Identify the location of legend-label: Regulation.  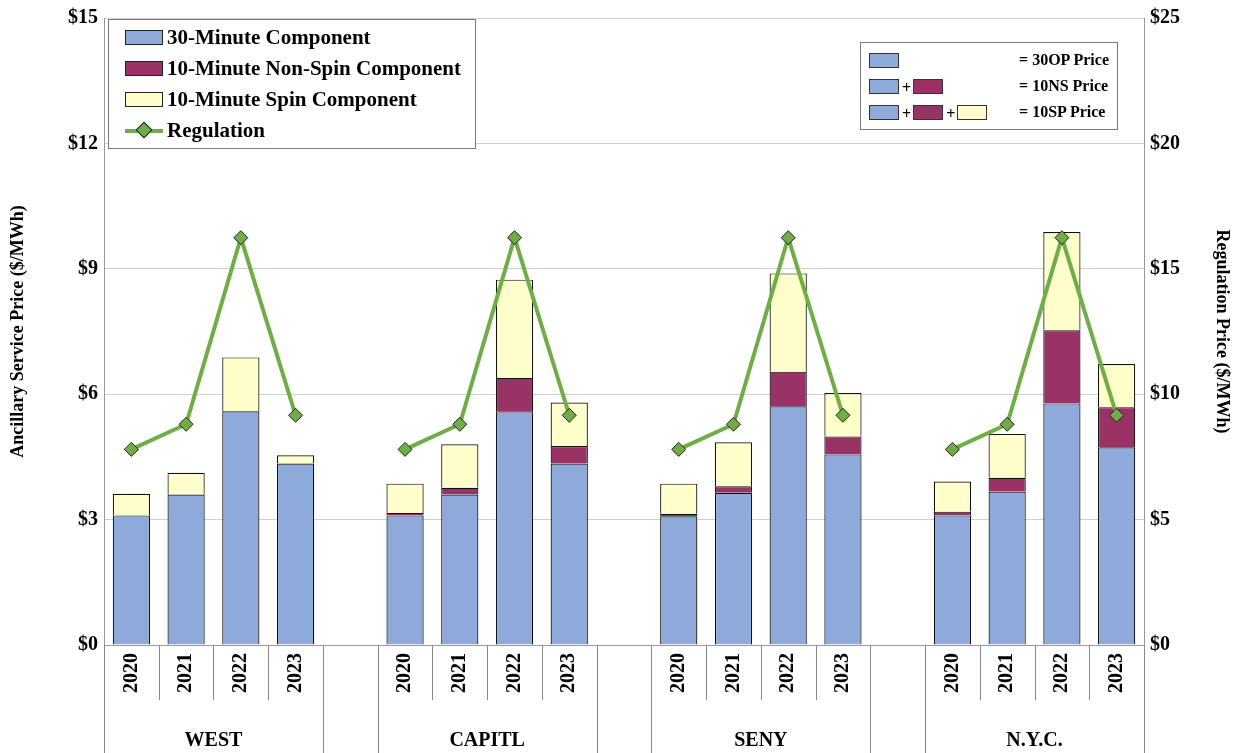
(216, 130).